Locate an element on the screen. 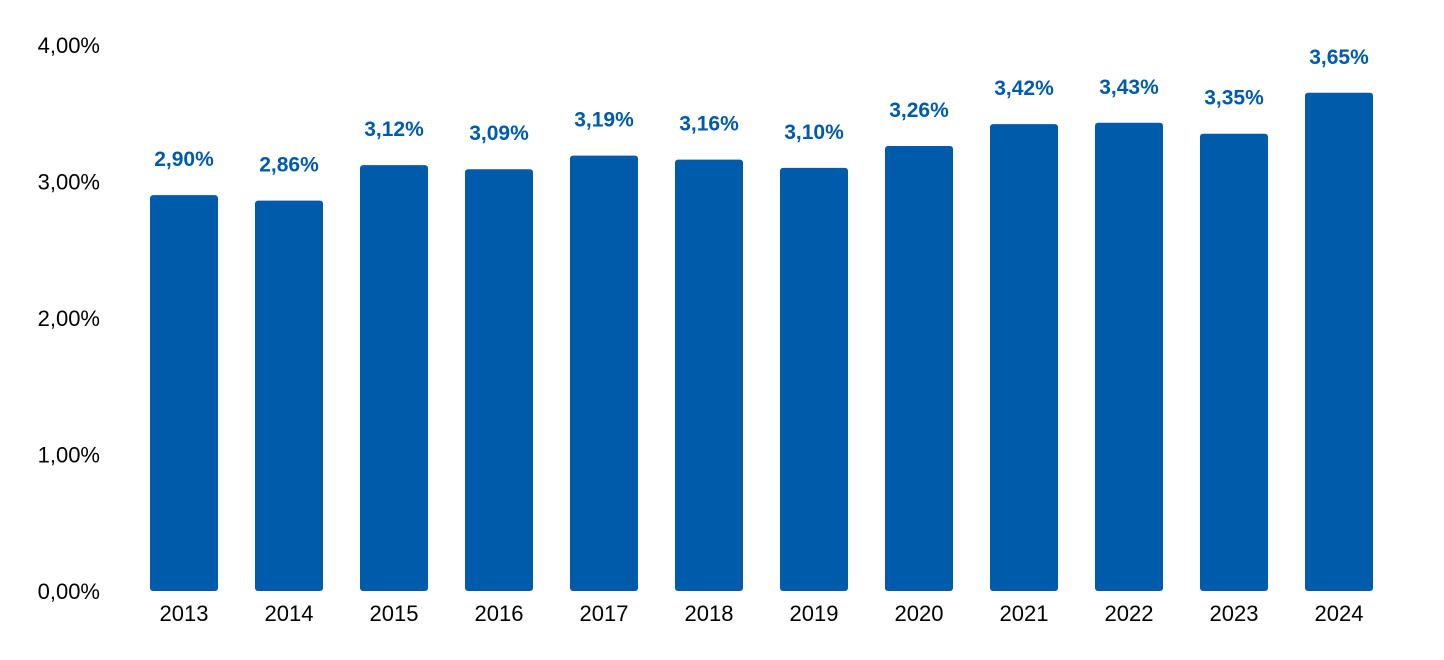 The image size is (1444, 660). x-tick-label: 2013 is located at coordinates (184, 613).